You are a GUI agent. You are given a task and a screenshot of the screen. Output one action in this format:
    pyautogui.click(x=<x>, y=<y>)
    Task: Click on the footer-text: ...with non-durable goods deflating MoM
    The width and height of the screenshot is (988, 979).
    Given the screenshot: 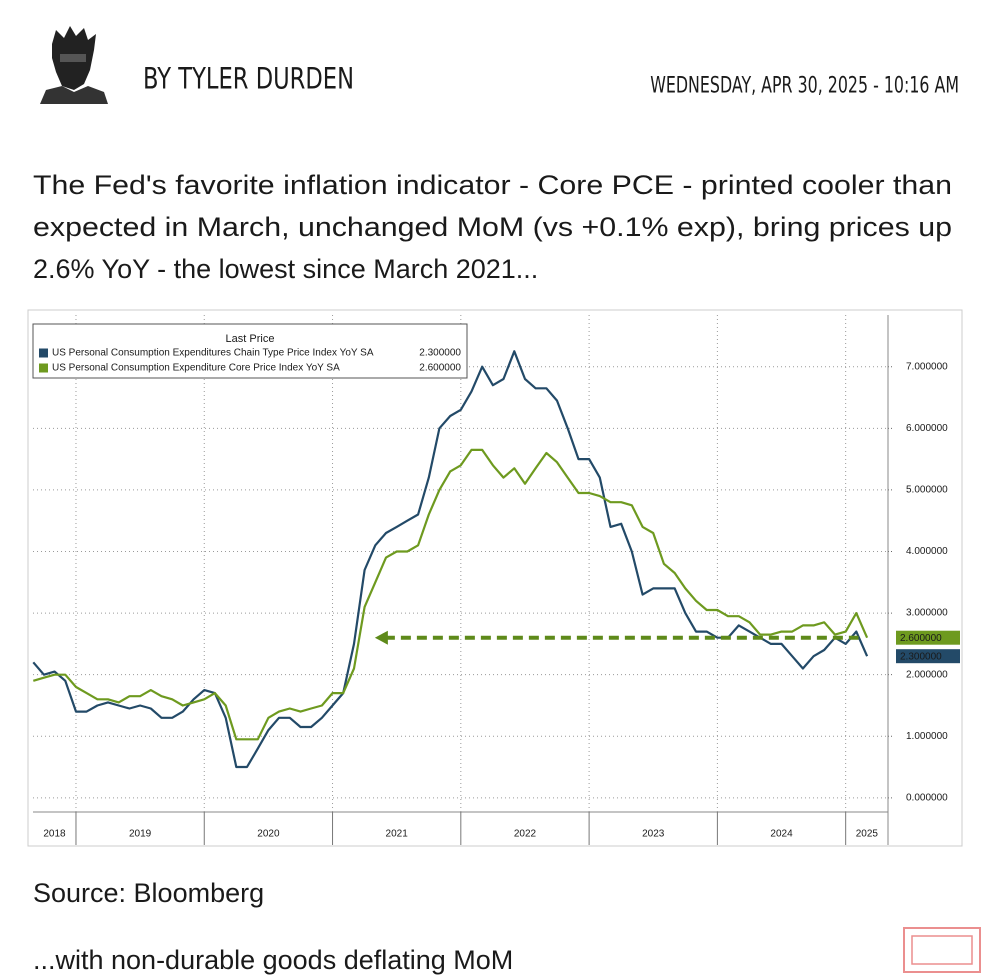 What is the action you would take?
    pyautogui.click(x=273, y=960)
    